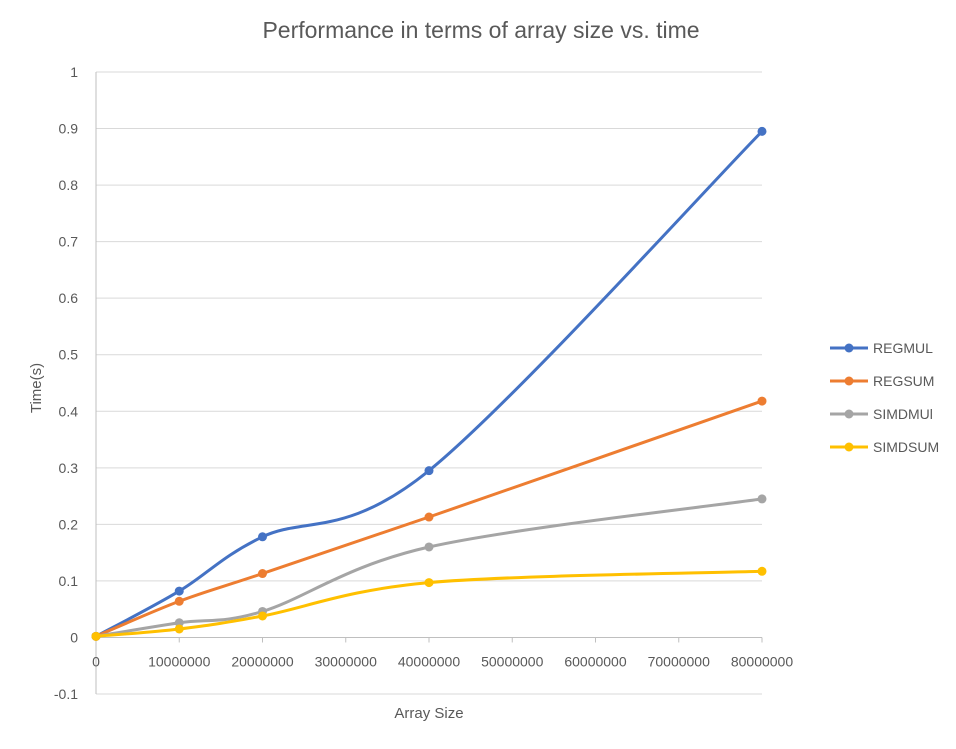 The image size is (956, 749). What do you see at coordinates (903, 348) in the screenshot?
I see `legend-label: REGMUL` at bounding box center [903, 348].